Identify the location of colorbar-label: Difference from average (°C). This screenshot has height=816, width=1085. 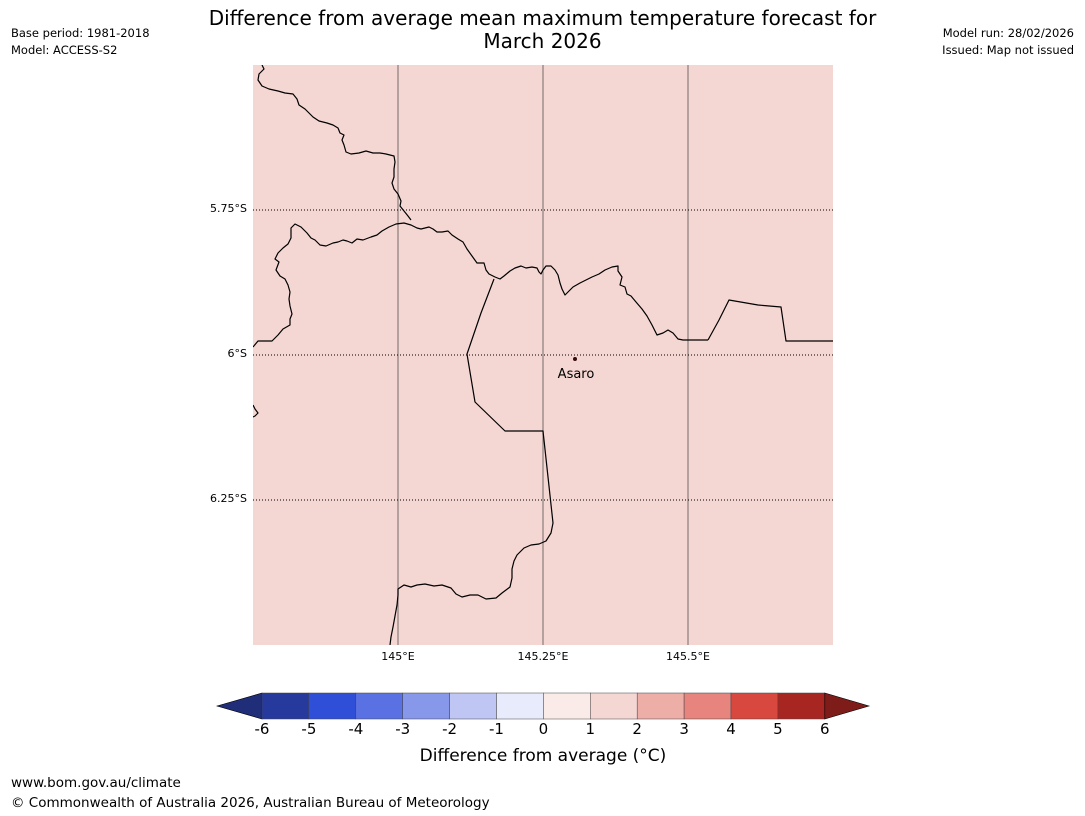
(543, 756).